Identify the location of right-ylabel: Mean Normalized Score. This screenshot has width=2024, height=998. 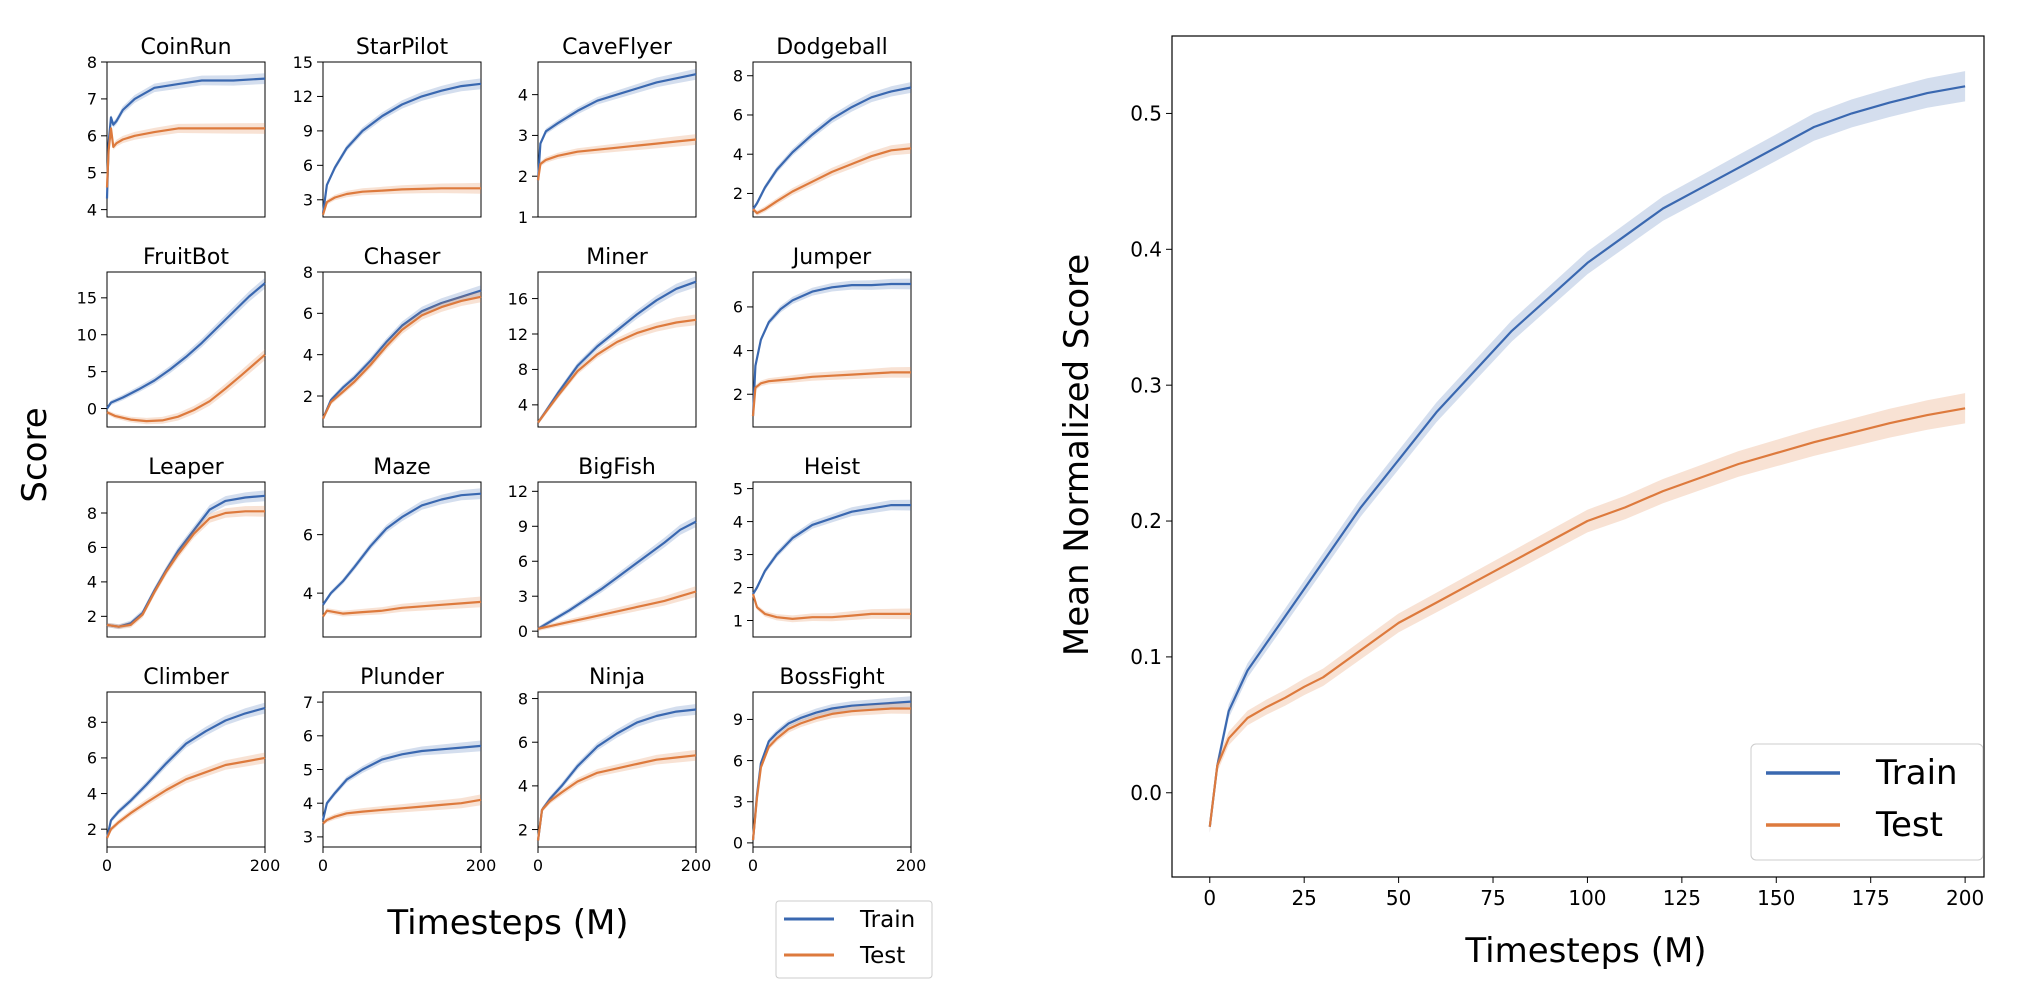
(1077, 455).